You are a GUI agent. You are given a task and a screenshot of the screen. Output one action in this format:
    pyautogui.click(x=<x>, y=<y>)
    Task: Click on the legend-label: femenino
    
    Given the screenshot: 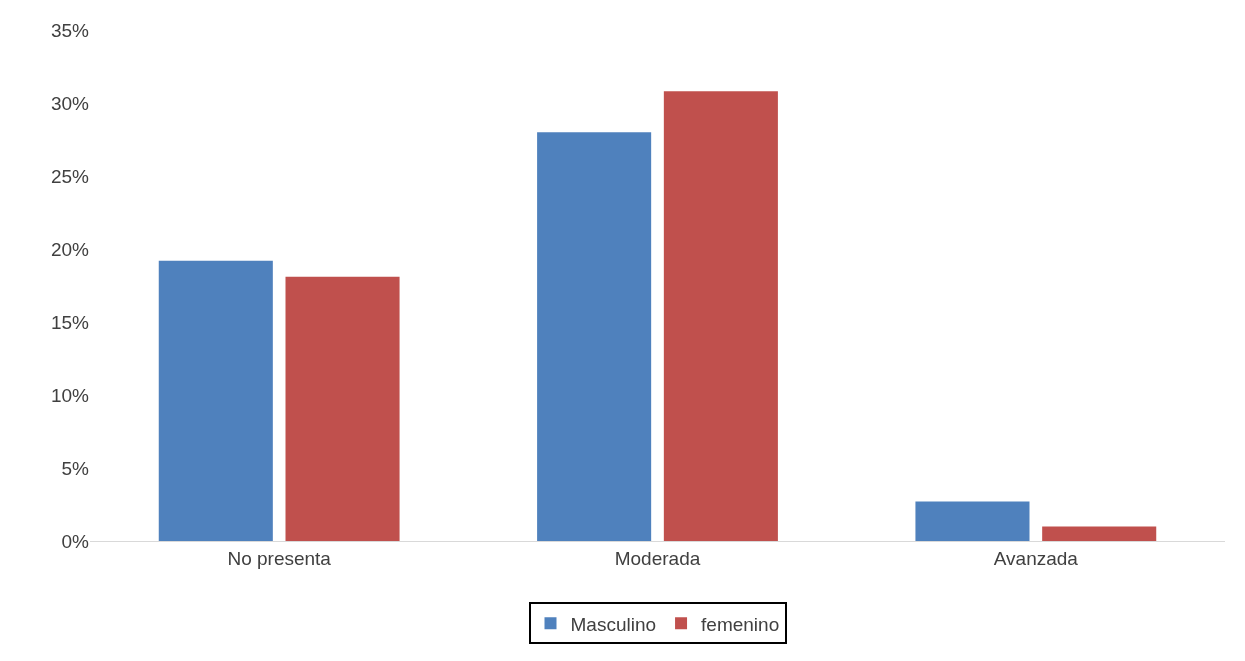 What is the action you would take?
    pyautogui.click(x=740, y=624)
    